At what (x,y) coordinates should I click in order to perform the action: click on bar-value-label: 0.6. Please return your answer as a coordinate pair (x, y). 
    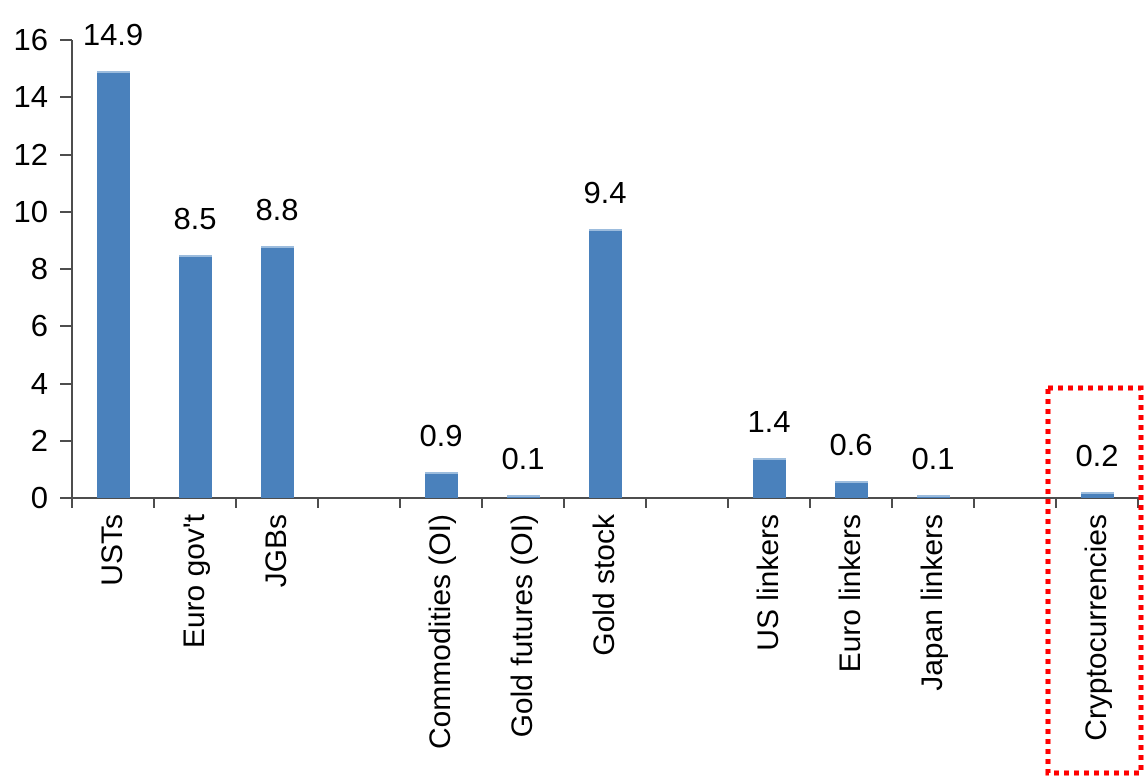
    Looking at the image, I should click on (851, 444).